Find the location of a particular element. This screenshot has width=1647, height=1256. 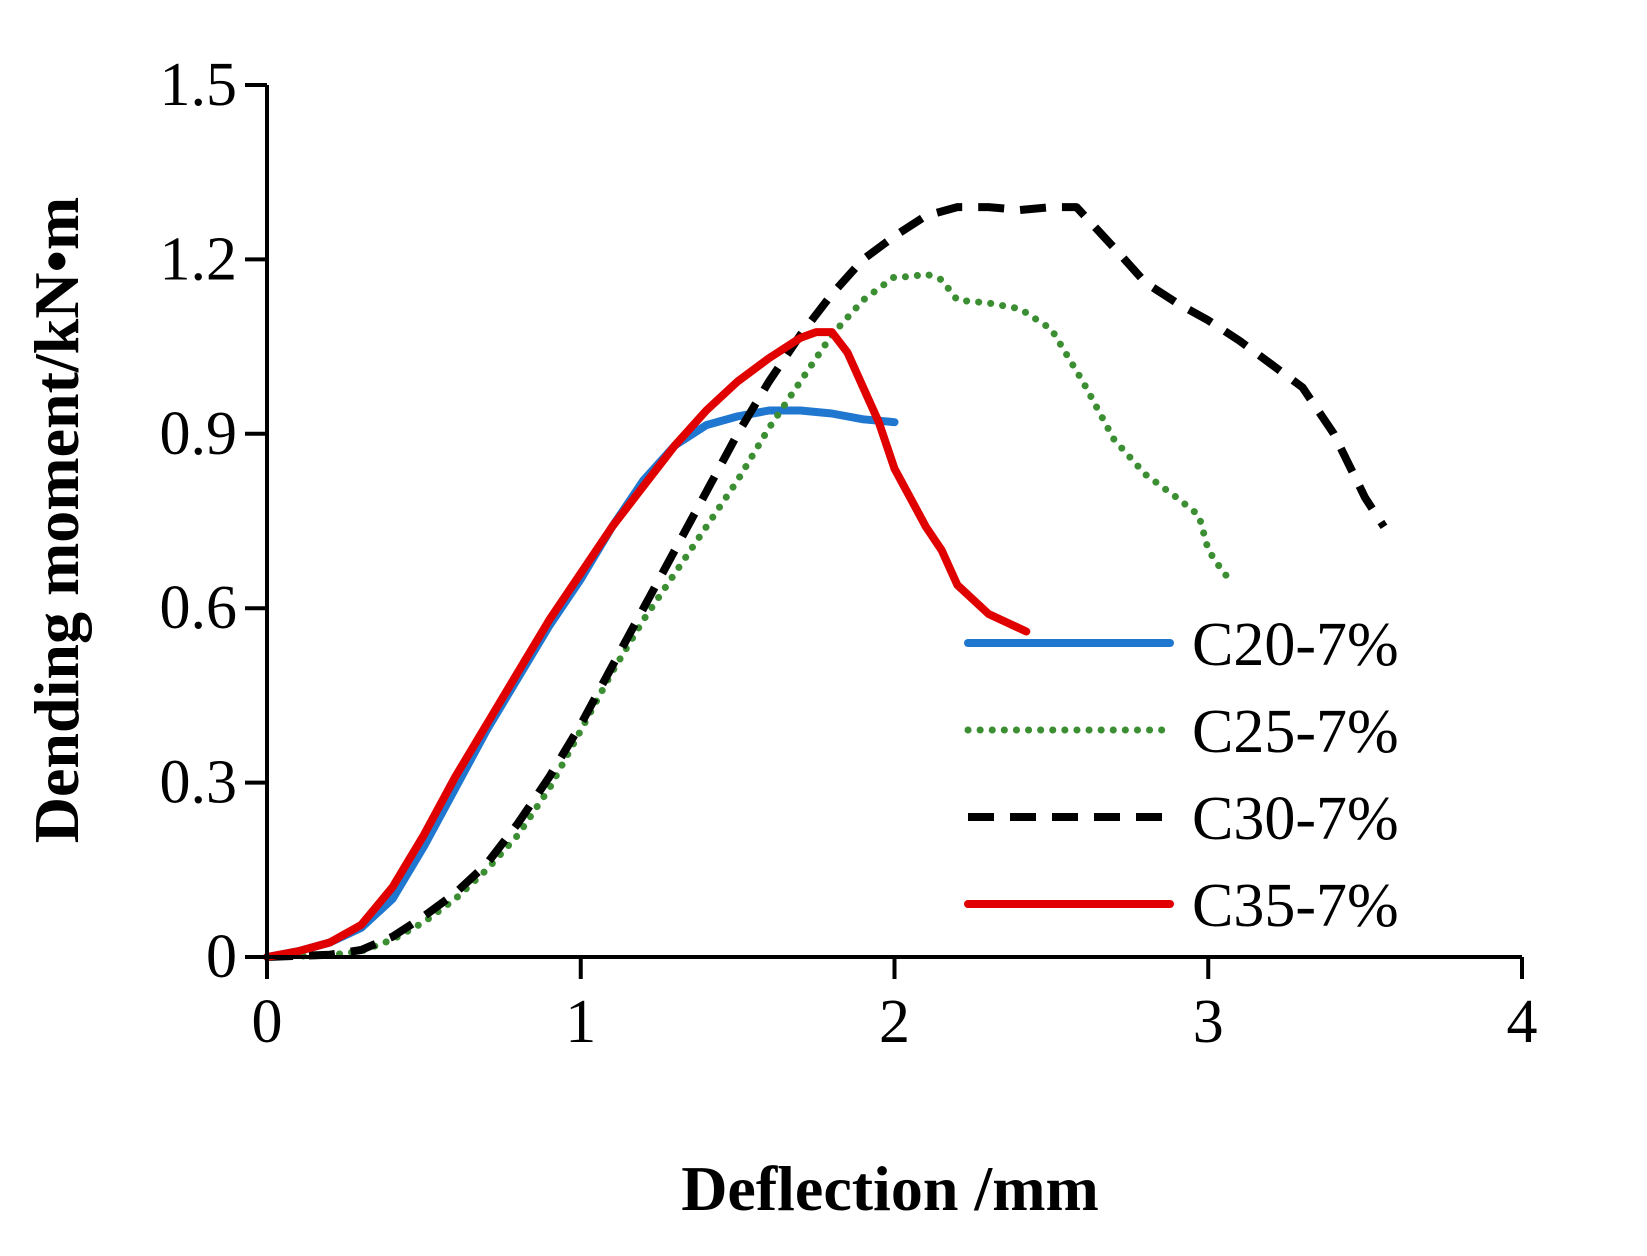

x-tick-label: 3 is located at coordinates (1208, 1022).